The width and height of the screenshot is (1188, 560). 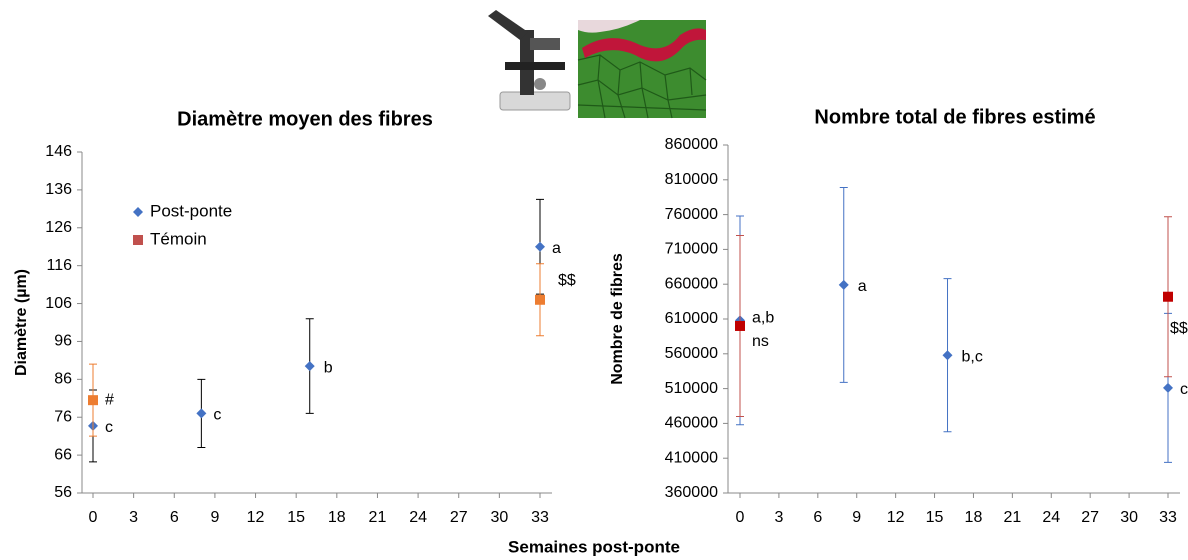 What do you see at coordinates (691, 353) in the screenshot?
I see `y-tick-label: 560000` at bounding box center [691, 353].